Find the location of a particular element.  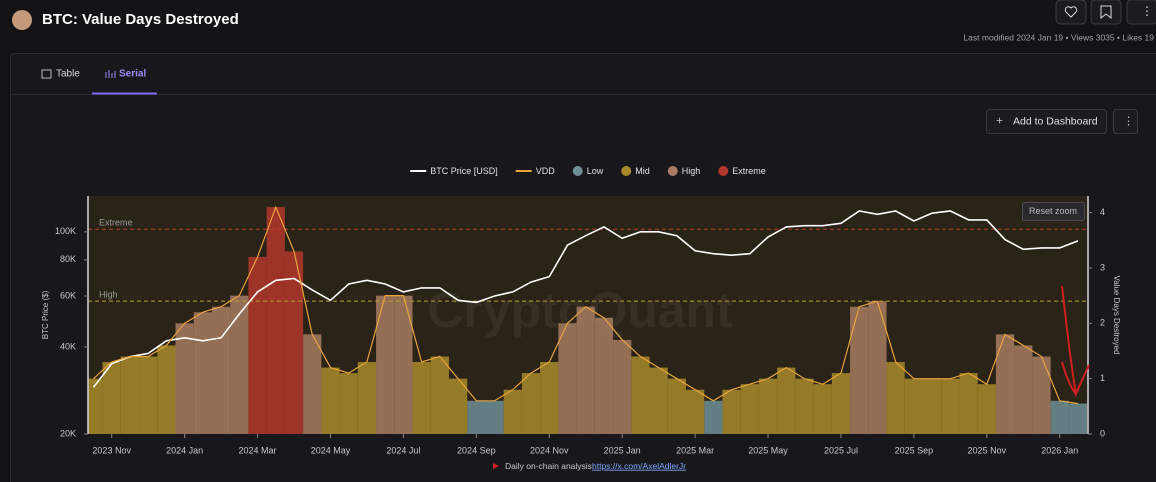

legend-label: Extreme is located at coordinates (749, 171).